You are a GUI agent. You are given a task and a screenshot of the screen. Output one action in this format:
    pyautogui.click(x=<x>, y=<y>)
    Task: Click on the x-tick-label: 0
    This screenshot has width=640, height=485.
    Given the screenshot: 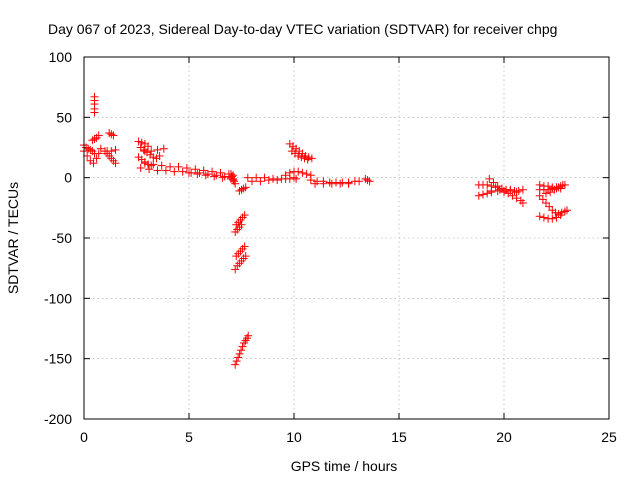 What is the action you would take?
    pyautogui.click(x=84, y=437)
    